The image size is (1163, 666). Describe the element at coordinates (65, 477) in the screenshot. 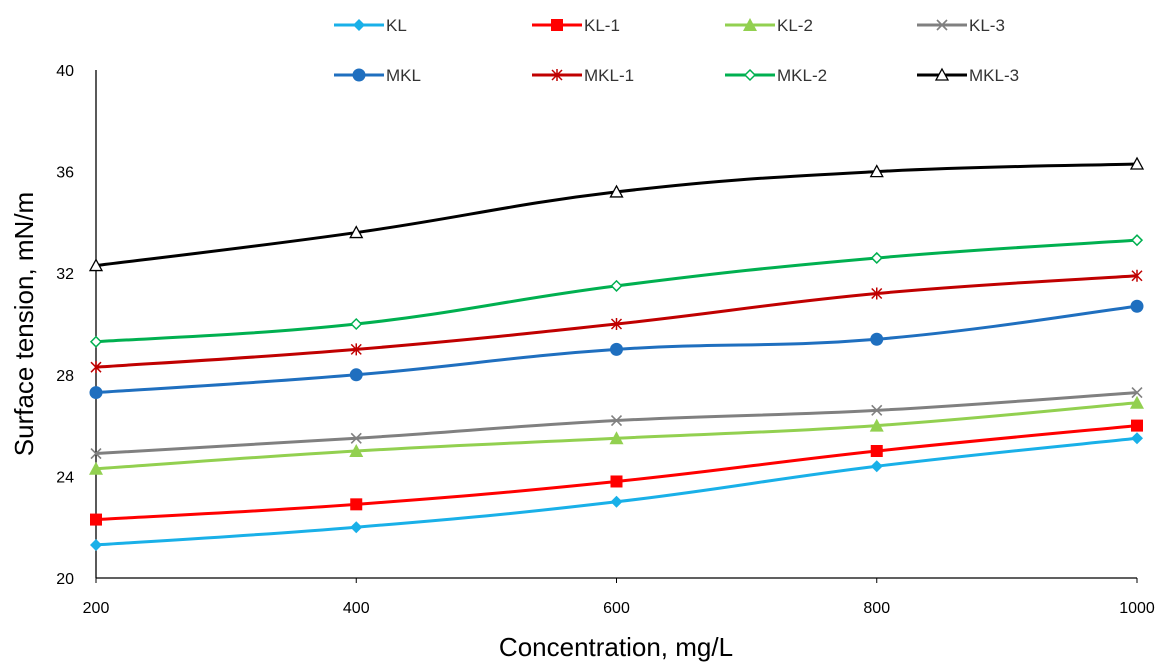

I see `y-tick-label: 24` at that location.